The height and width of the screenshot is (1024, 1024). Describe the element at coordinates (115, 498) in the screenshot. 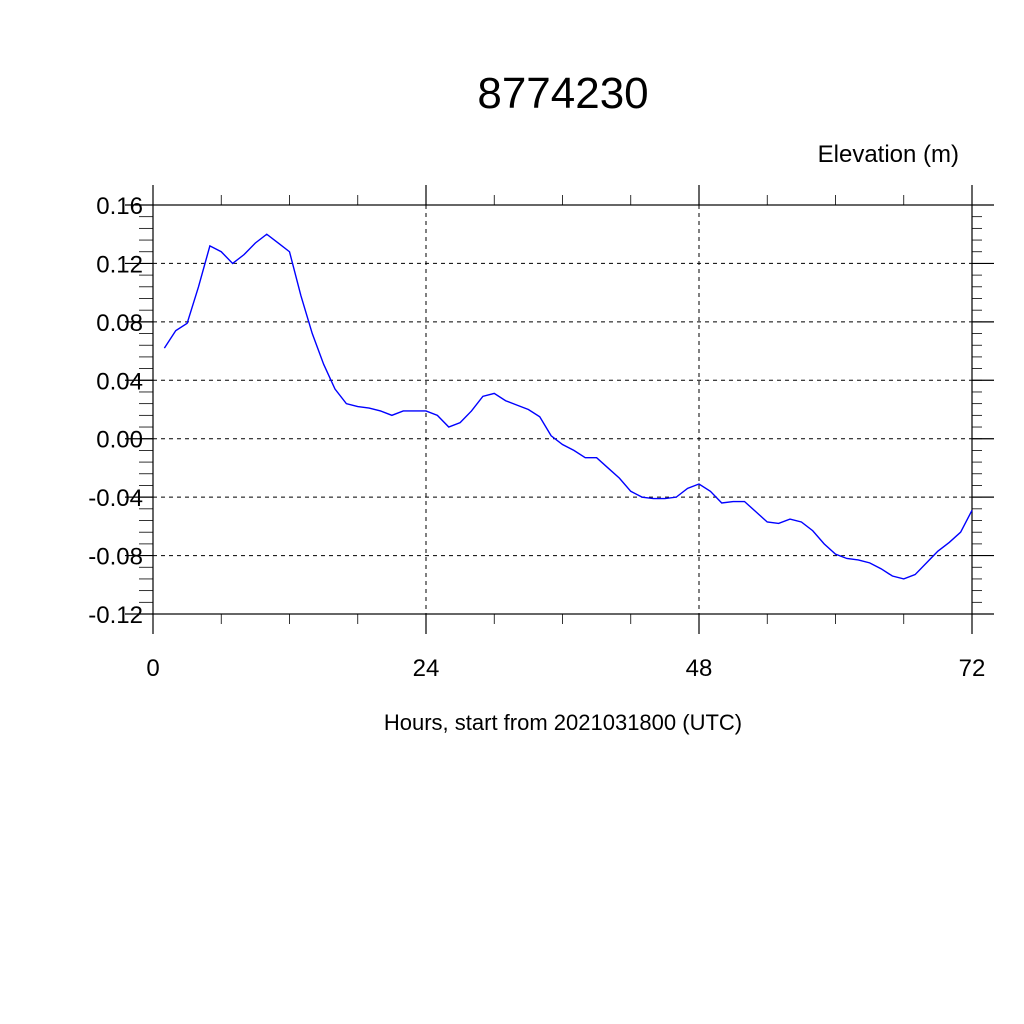

I see `y-tick-label: -0.04` at that location.